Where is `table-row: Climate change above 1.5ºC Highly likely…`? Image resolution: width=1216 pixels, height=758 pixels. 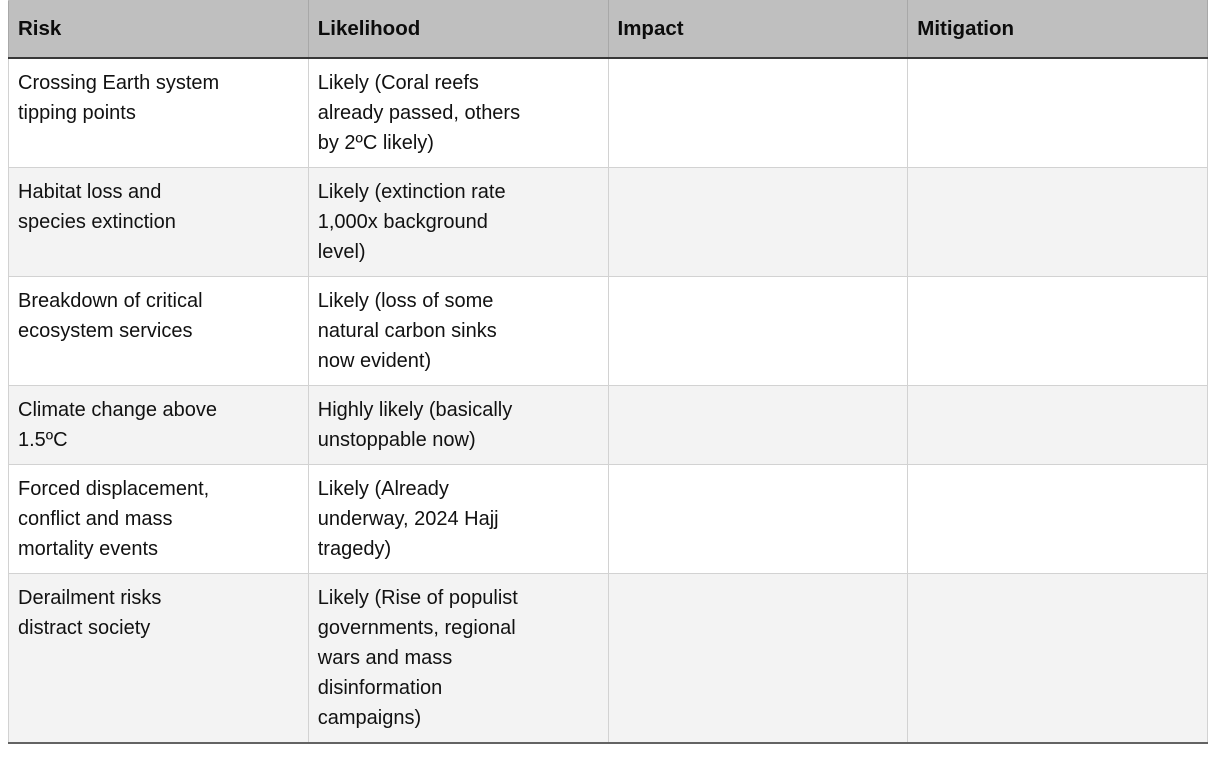
table-row: Climate change above 1.5ºC Highly likely… is located at coordinates (608, 425).